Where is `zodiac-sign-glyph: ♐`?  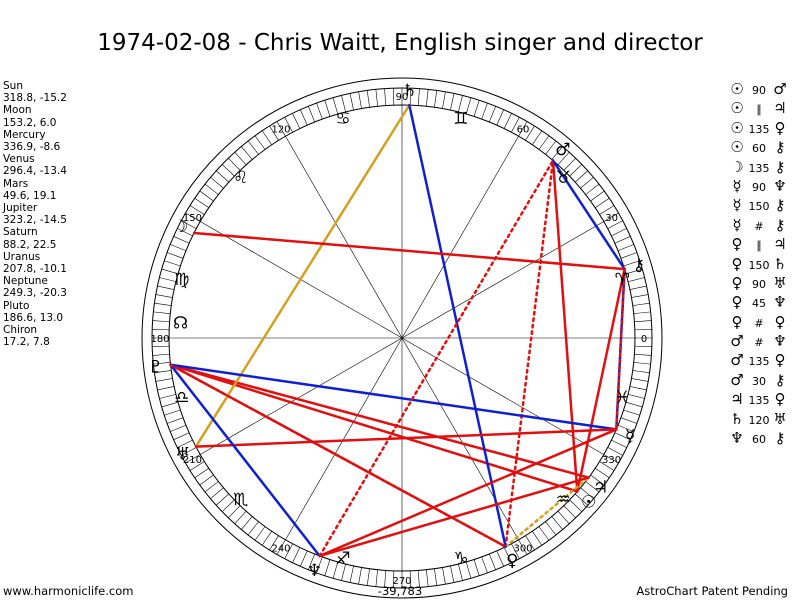 zodiac-sign-glyph: ♐ is located at coordinates (342, 559).